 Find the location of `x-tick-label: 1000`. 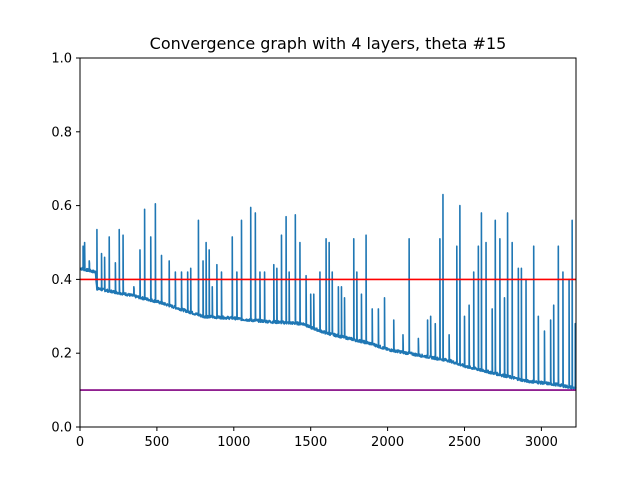

x-tick-label: 1000 is located at coordinates (233, 442).